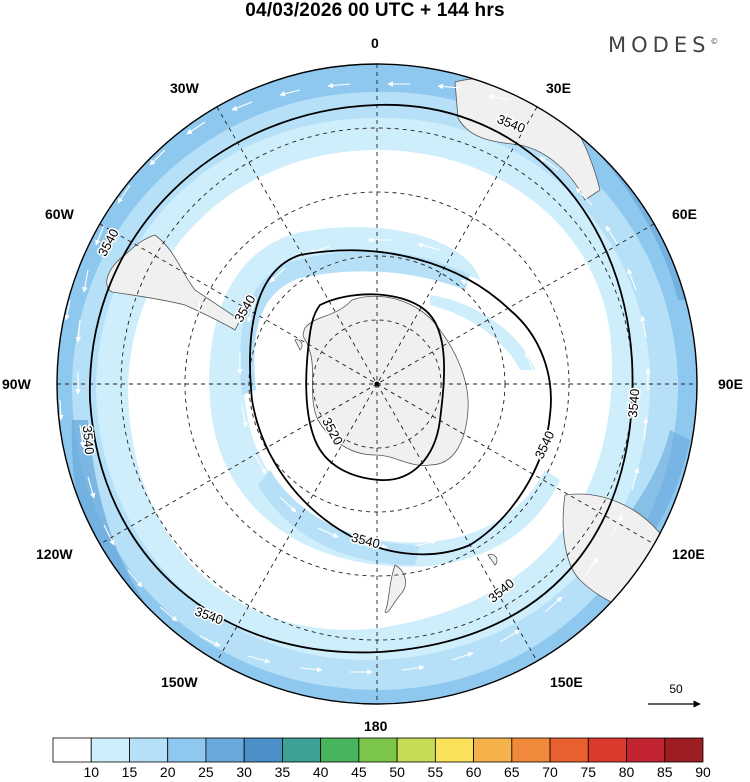 The width and height of the screenshot is (750, 782). I want to click on lon-label-180: 180, so click(376, 726).